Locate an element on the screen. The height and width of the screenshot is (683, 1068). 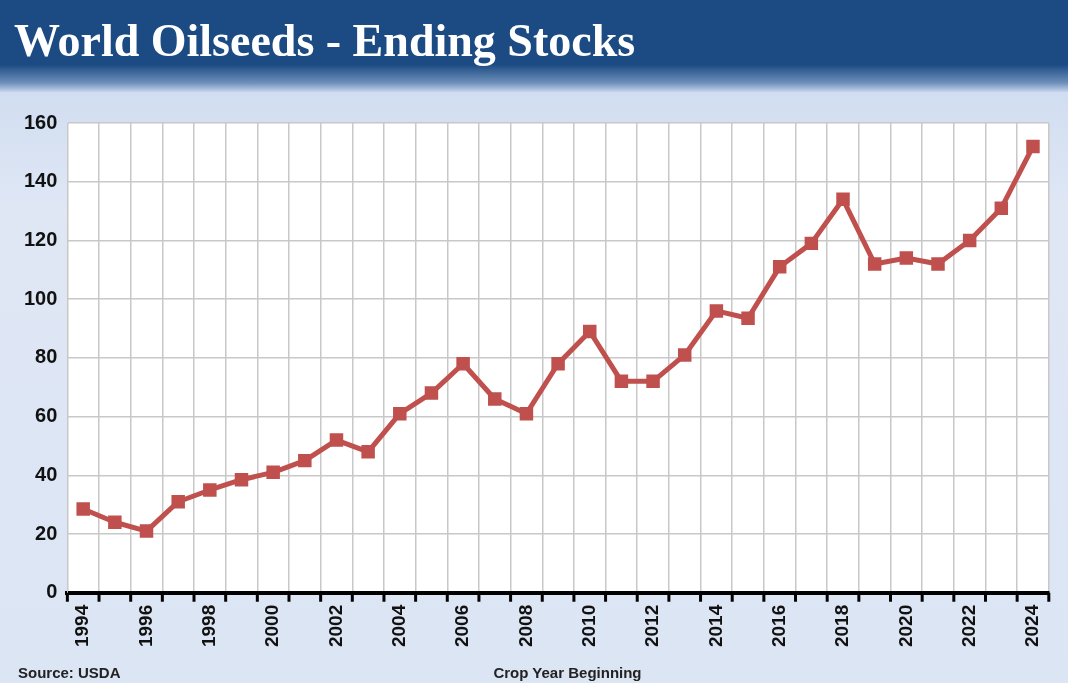
x-tick-label: 2022 is located at coordinates (968, 626).